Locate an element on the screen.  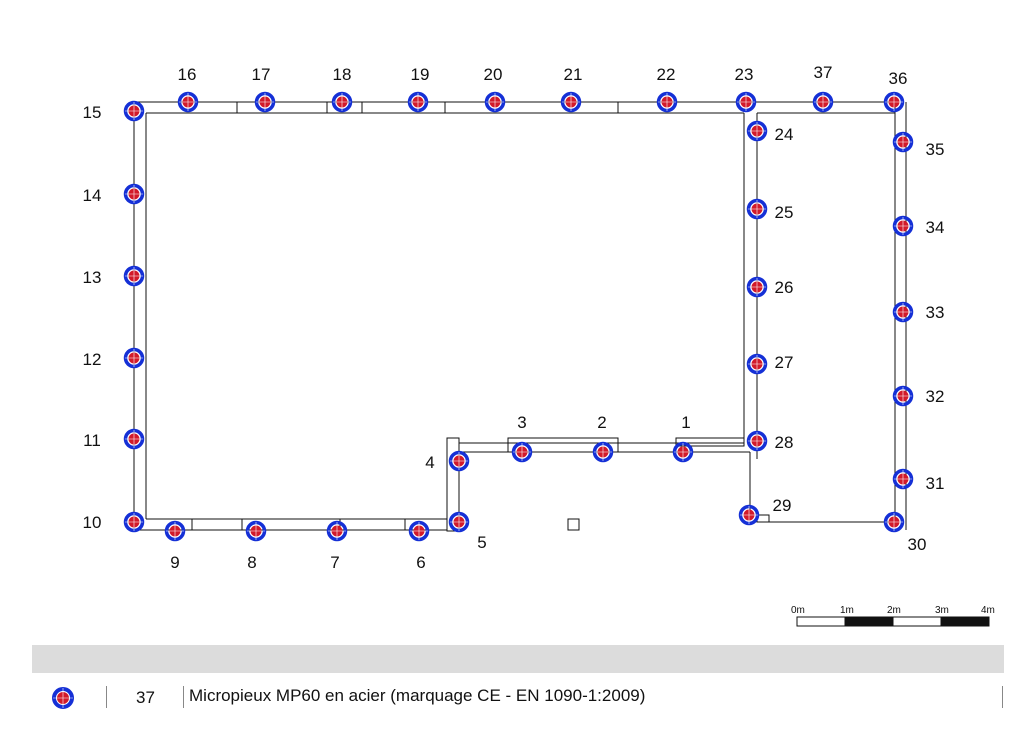
micropile-label-37: 37 is located at coordinates (823, 72).